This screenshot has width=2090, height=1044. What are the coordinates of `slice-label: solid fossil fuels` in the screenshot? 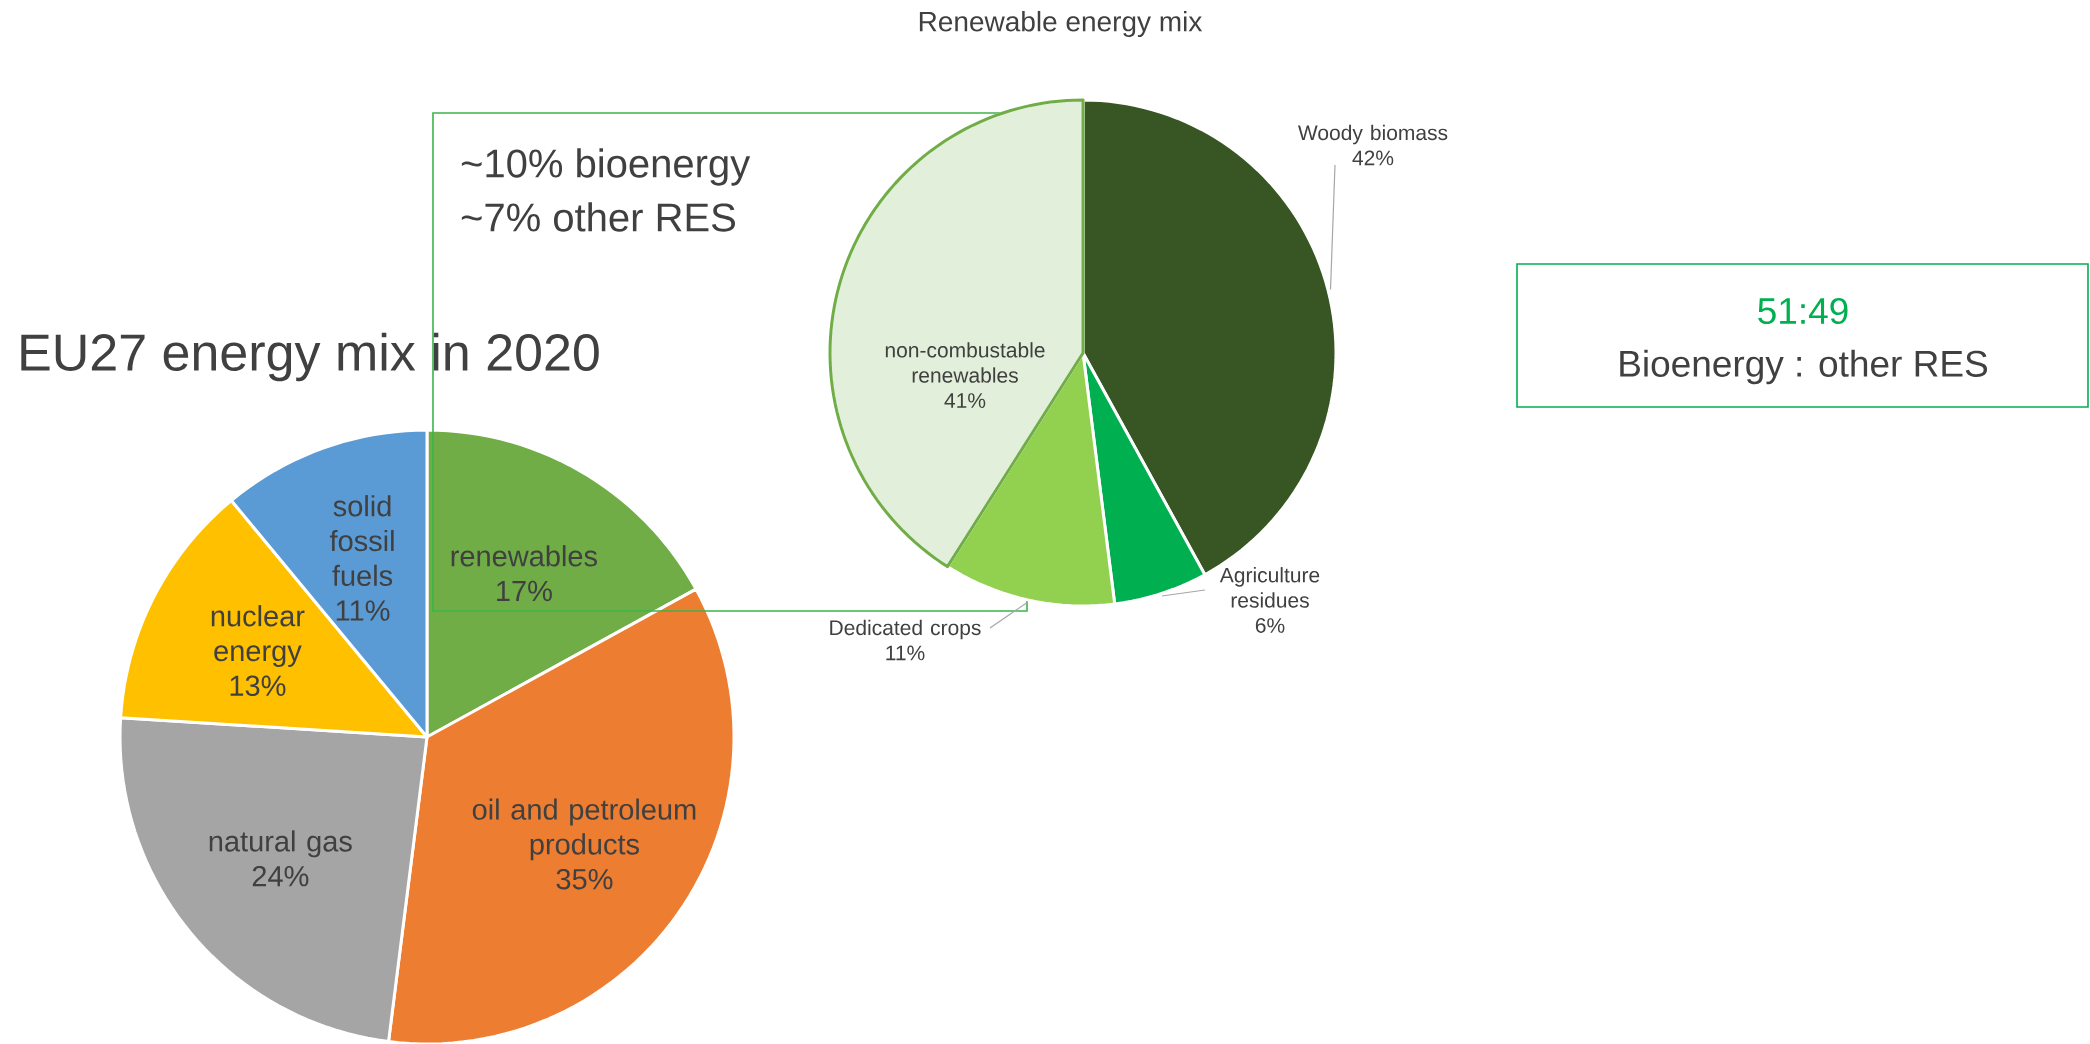 It's located at (361, 541).